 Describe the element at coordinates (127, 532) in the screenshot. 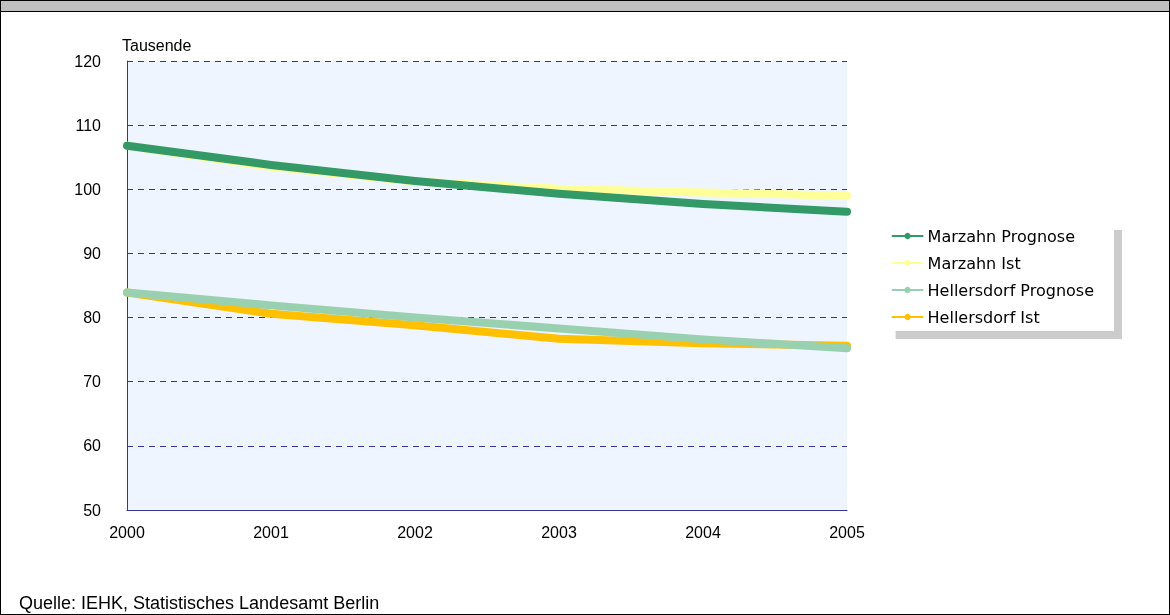

I see `x-tick-label: 2000` at that location.